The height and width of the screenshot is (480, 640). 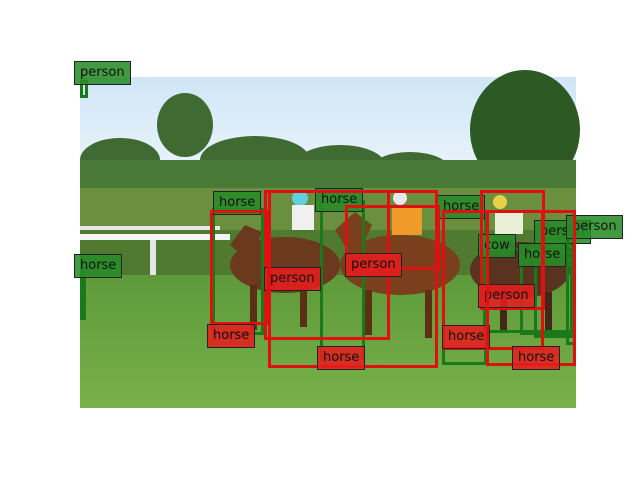 What do you see at coordinates (155, 237) in the screenshot?
I see `rail` at bounding box center [155, 237].